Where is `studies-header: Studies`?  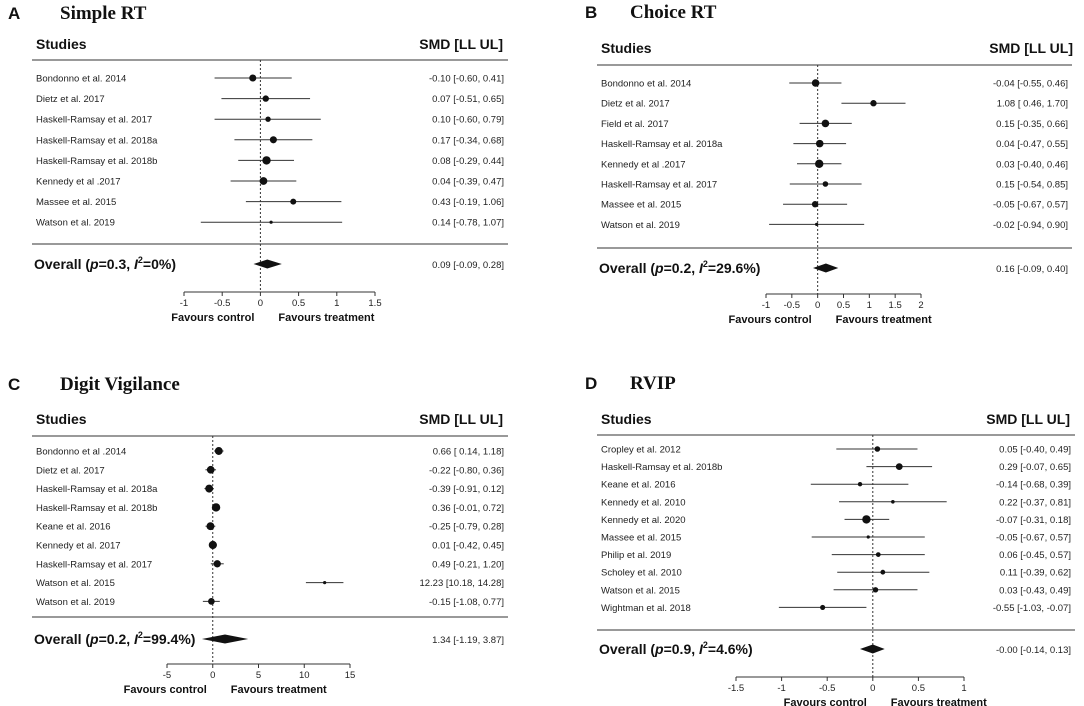
studies-header: Studies is located at coordinates (61, 419).